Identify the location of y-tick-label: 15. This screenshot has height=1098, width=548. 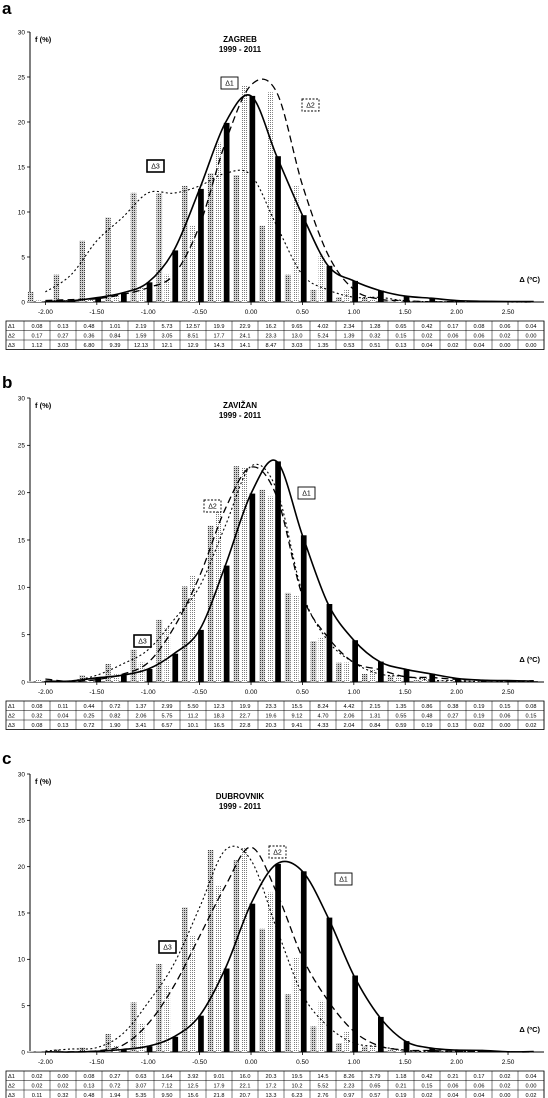
(22, 540).